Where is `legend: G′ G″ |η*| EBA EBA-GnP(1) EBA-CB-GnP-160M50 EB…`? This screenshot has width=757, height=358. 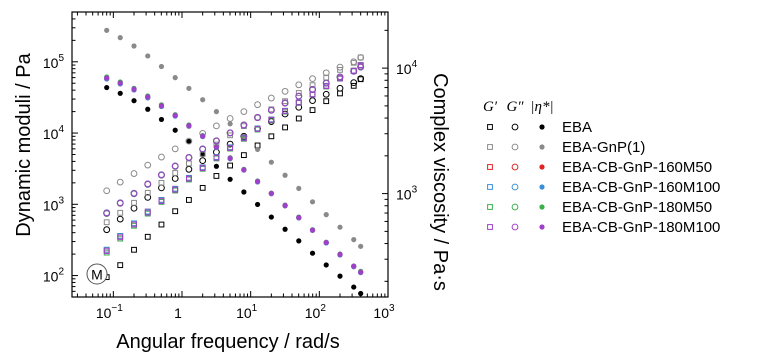
legend: G′ G″ |η*| EBA EBA-GnP(1) EBA-CB-GnP-160M50 EB… is located at coordinates (601, 167).